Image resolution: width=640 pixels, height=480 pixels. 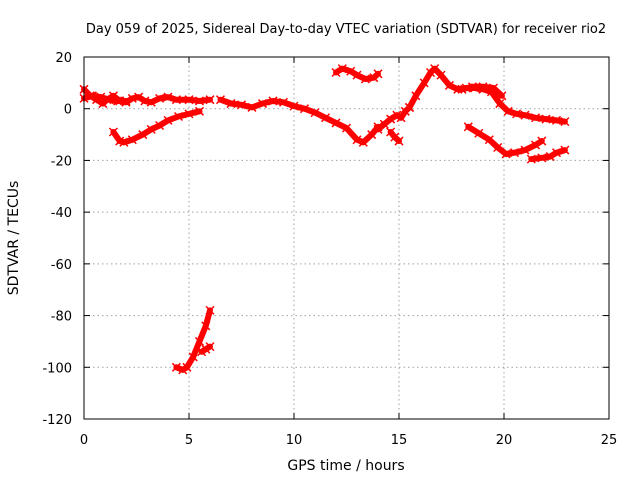 What do you see at coordinates (399, 440) in the screenshot?
I see `x-tick-label: 15` at bounding box center [399, 440].